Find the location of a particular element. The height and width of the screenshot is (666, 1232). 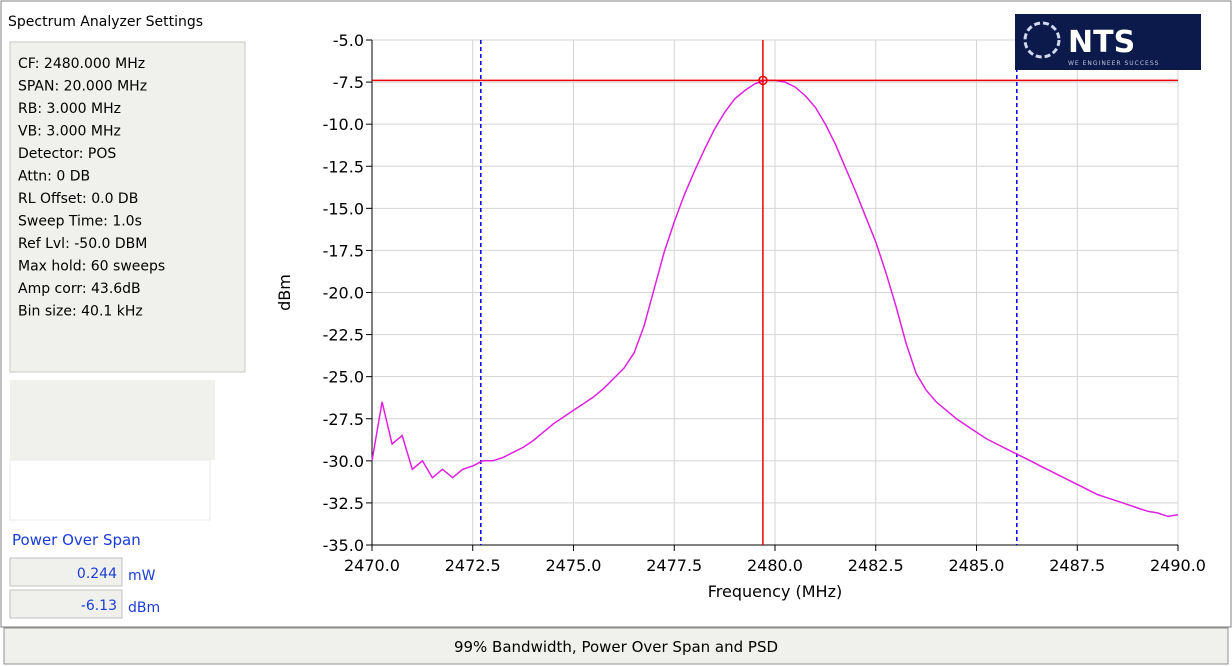

setting-line: RL Offset: 0.0 DB is located at coordinates (78, 199).